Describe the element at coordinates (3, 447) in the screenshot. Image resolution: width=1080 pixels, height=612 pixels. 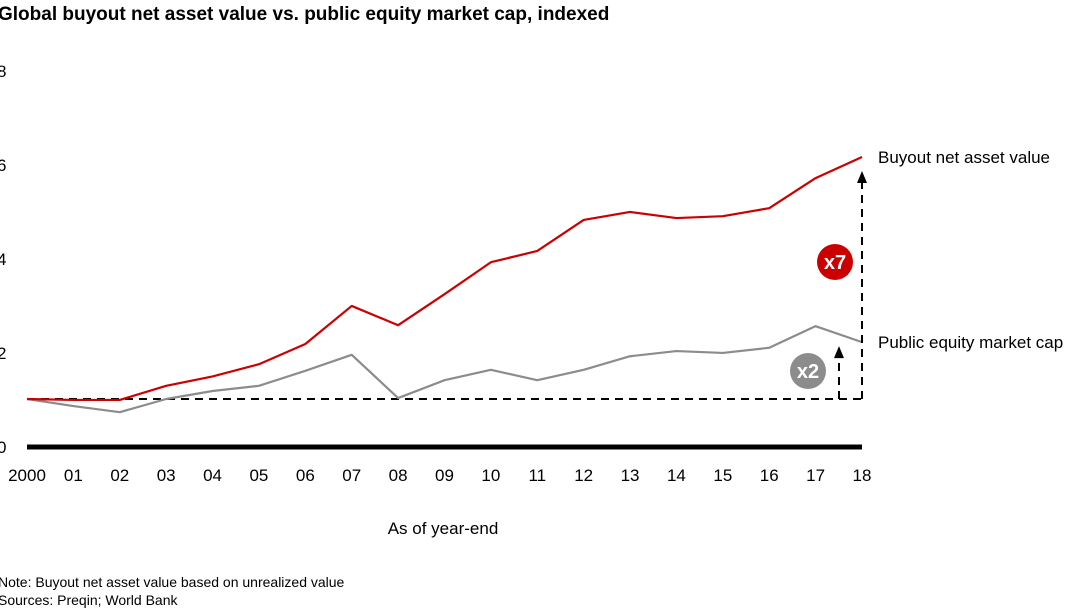
I see `y-tick-label: 0` at that location.